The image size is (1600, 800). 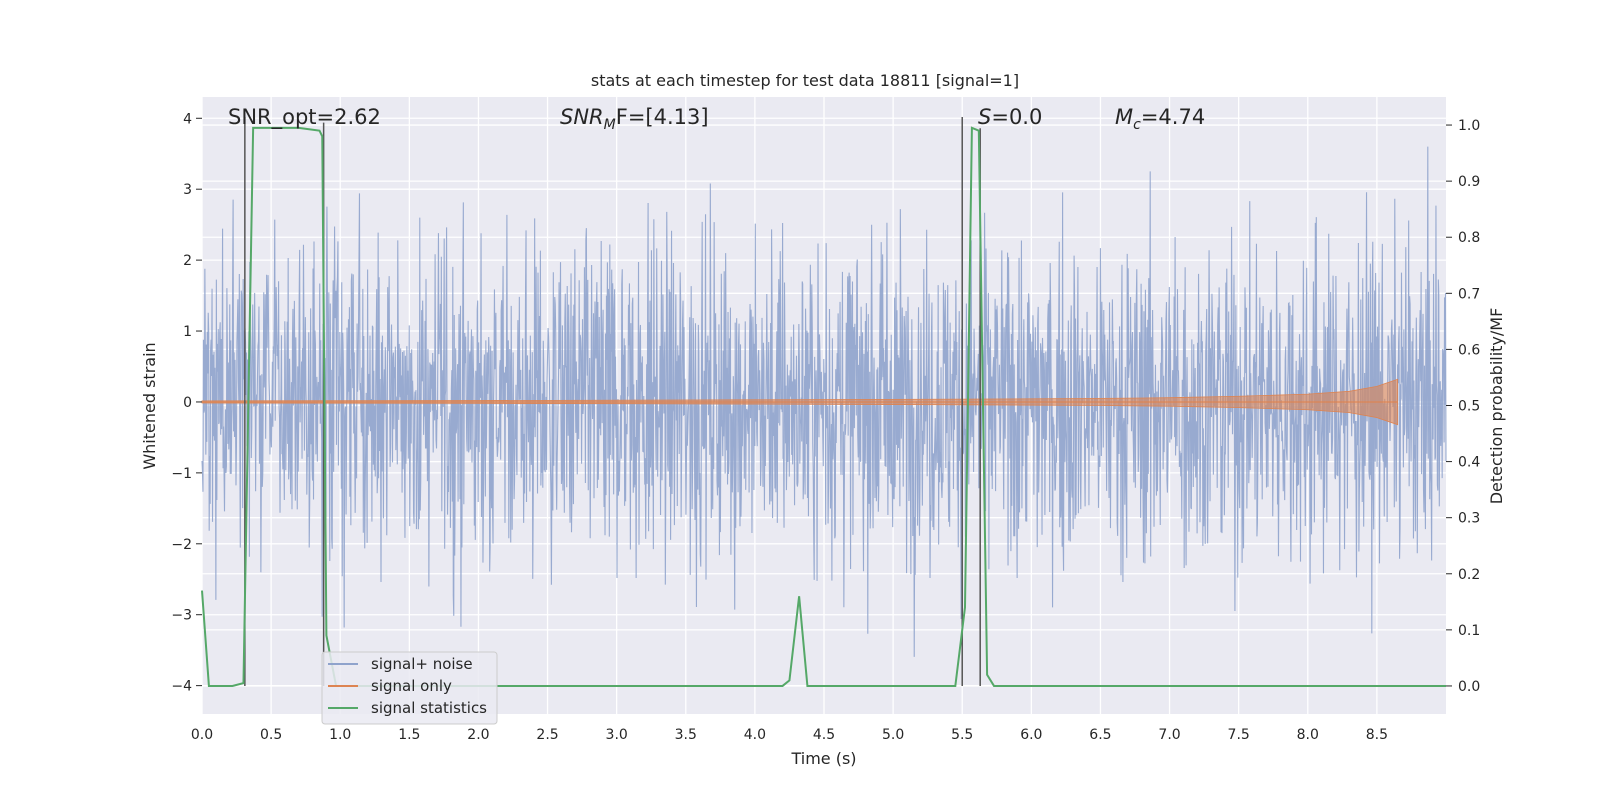 What do you see at coordinates (1469, 687) in the screenshot?
I see `y-right-tick-label: 0.0` at bounding box center [1469, 687].